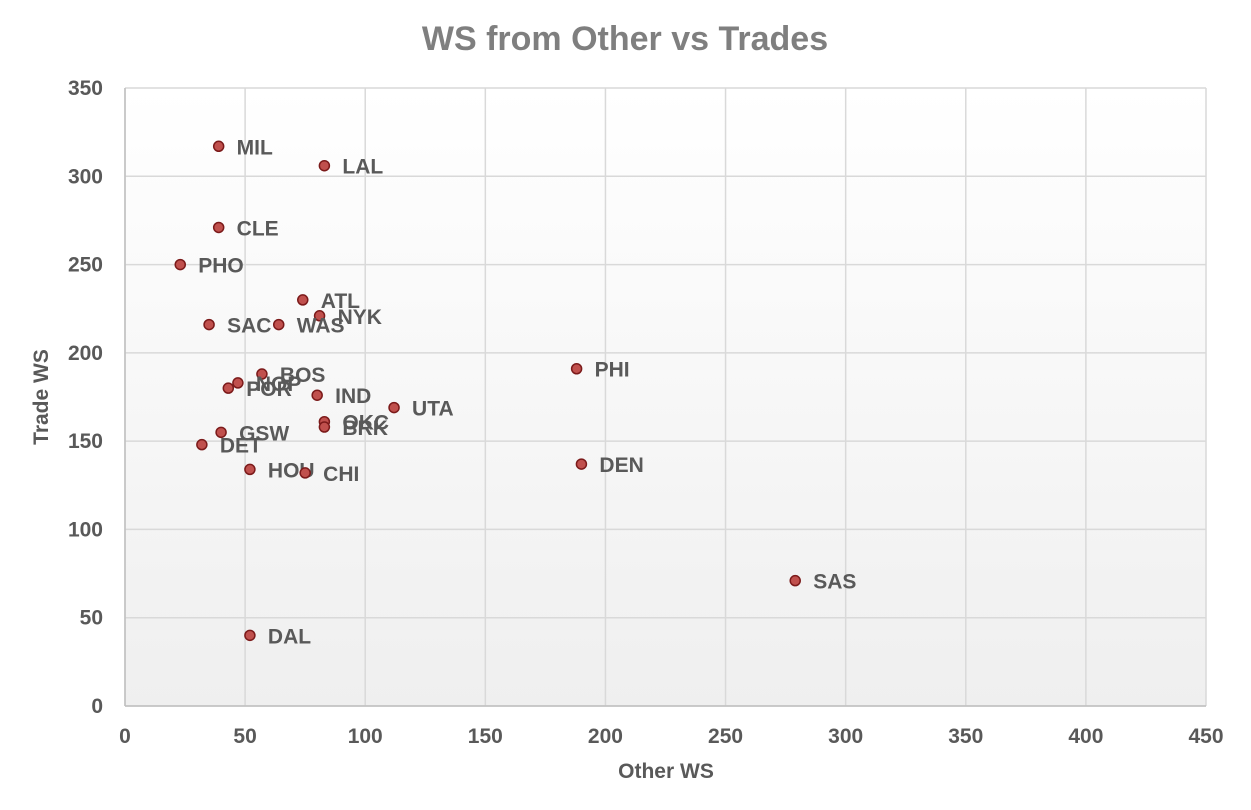 Image resolution: width=1251 pixels, height=810 pixels. Describe the element at coordinates (244, 736) in the screenshot. I see `x-tick-label: 50` at that location.